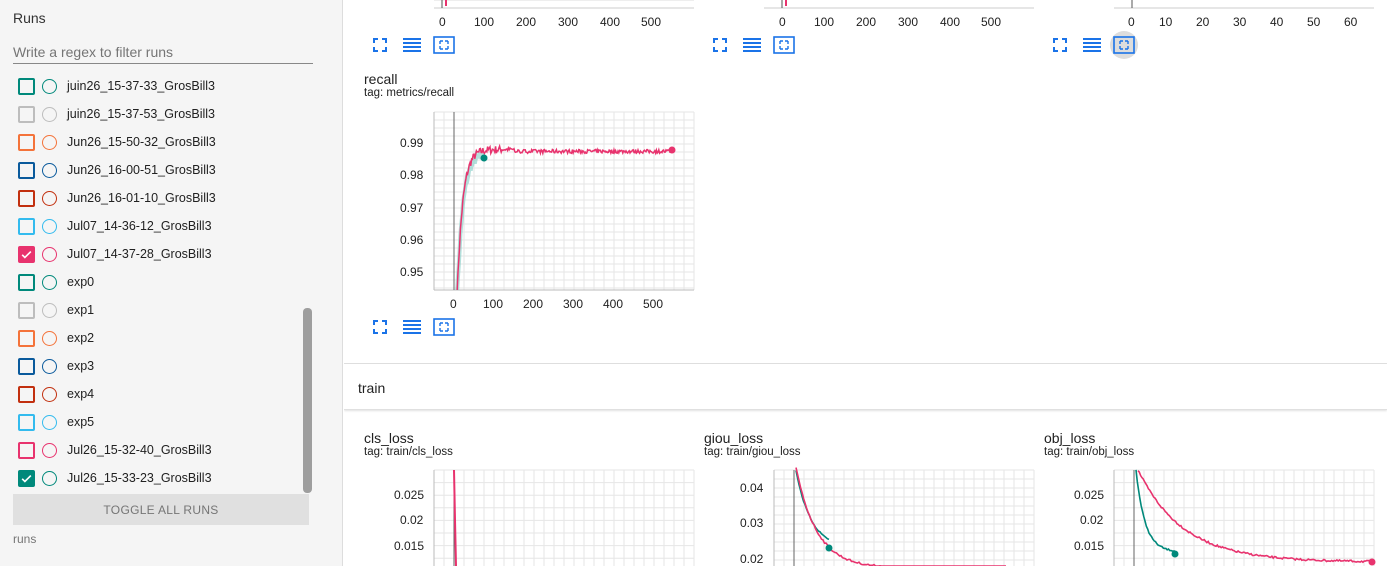 The height and width of the screenshot is (566, 1387). What do you see at coordinates (307, 400) in the screenshot?
I see `run-list-scrollbar` at bounding box center [307, 400].